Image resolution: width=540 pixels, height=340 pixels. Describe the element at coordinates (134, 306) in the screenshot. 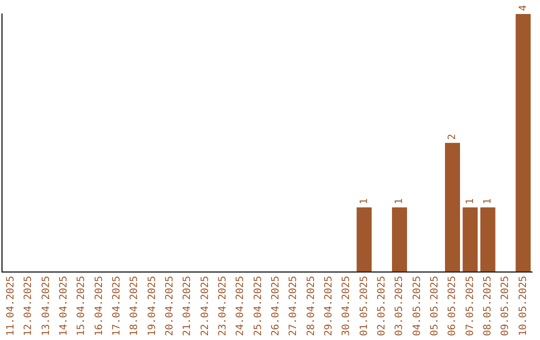

I see `x-tick-label: 18.04.2025` at that location.